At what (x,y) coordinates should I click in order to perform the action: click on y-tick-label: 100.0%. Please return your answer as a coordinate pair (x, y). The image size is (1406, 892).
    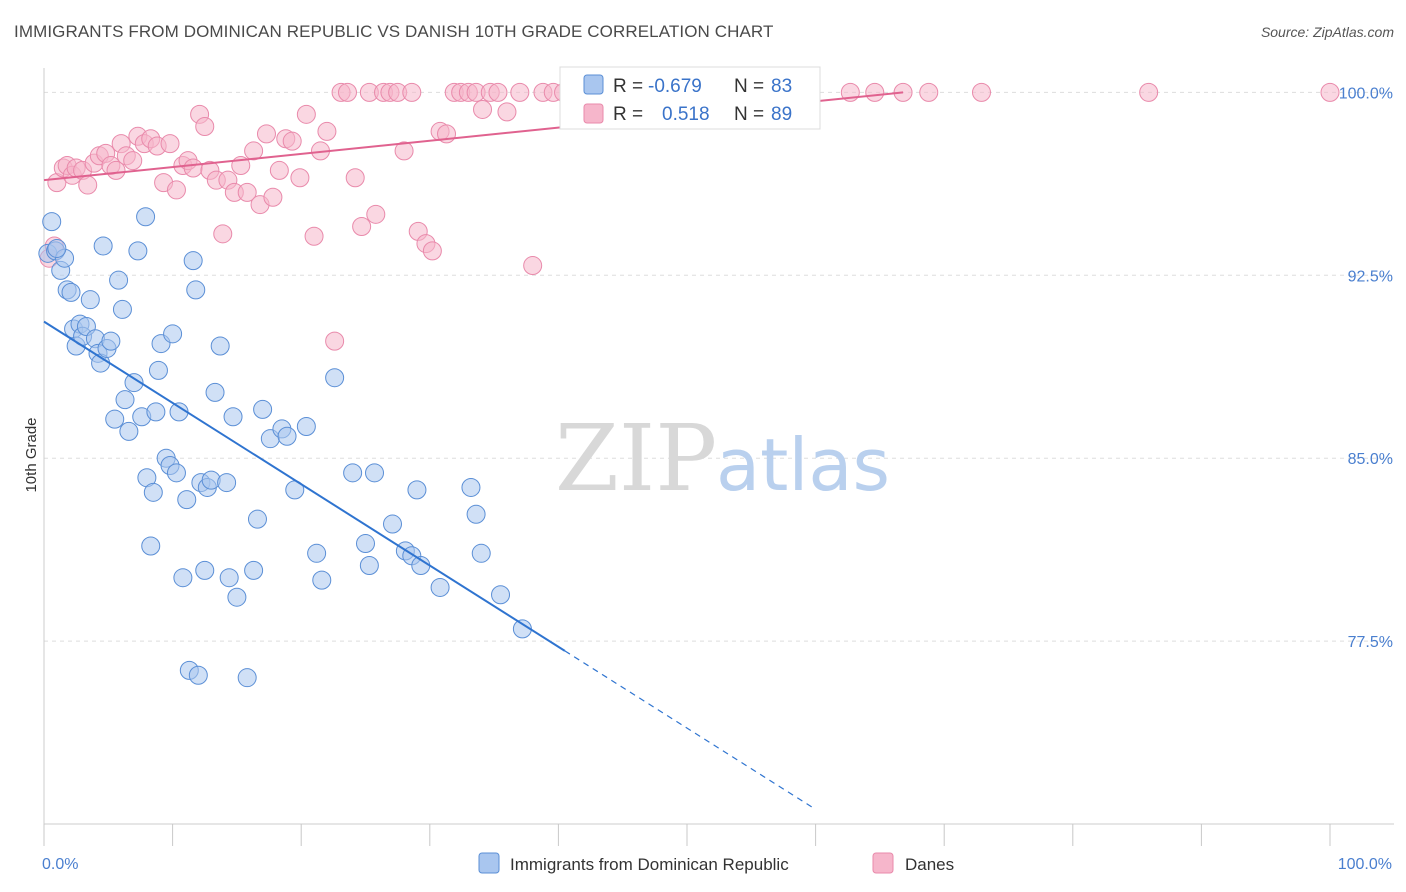
    Looking at the image, I should click on (1366, 93).